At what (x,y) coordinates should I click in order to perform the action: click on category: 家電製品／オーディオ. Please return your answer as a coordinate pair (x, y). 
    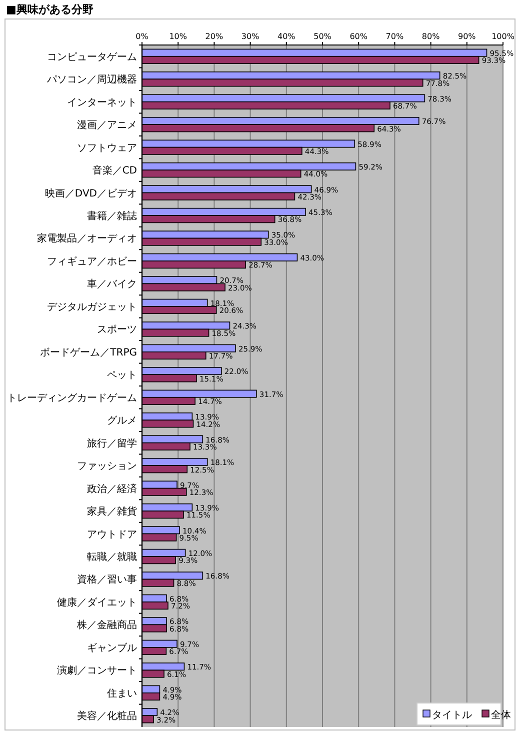
    Looking at the image, I should click on (87, 239).